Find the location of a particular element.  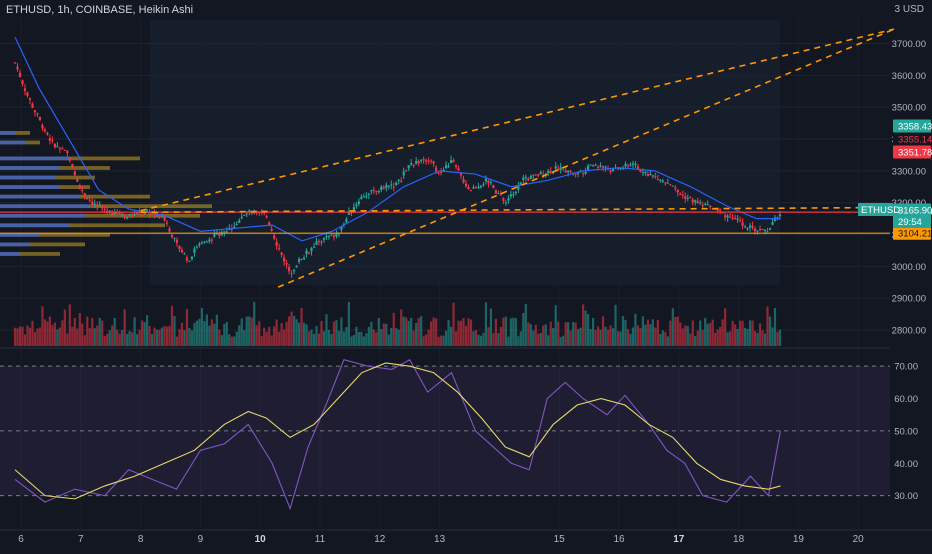

time-axis-tick: 12 is located at coordinates (380, 539).